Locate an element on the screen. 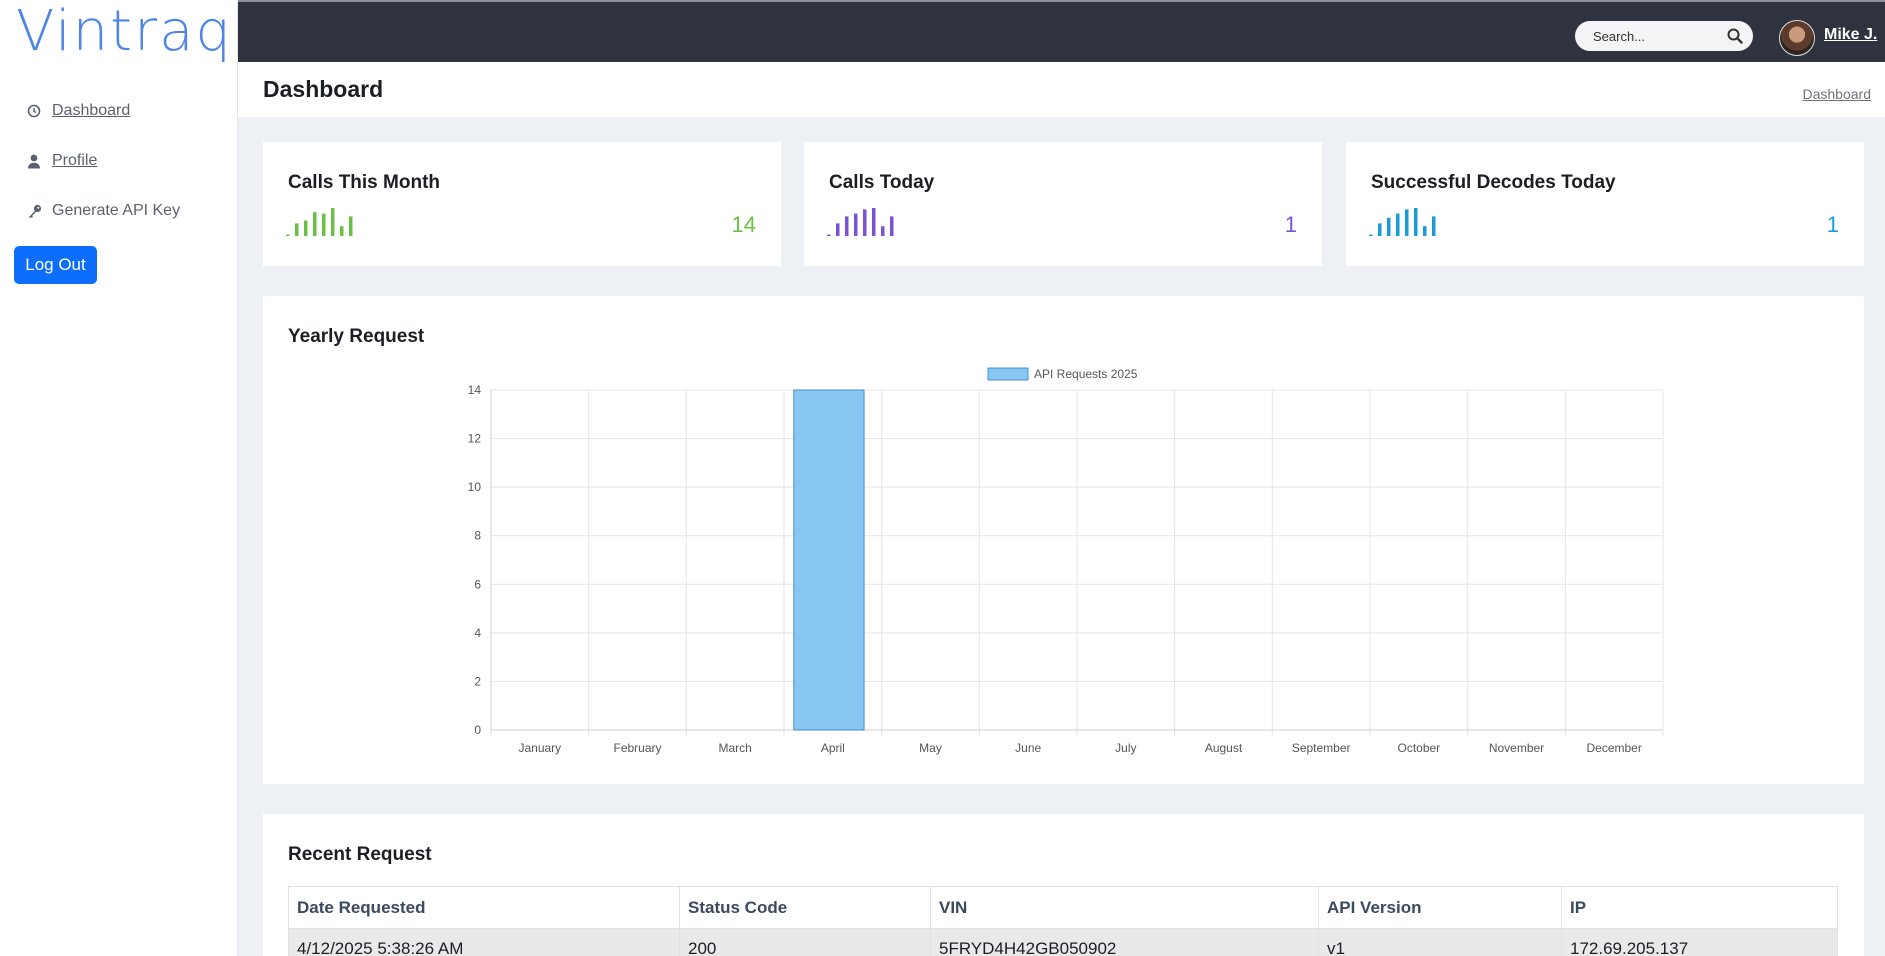 The width and height of the screenshot is (1885, 956). section-title: Yearly Request is located at coordinates (356, 336).